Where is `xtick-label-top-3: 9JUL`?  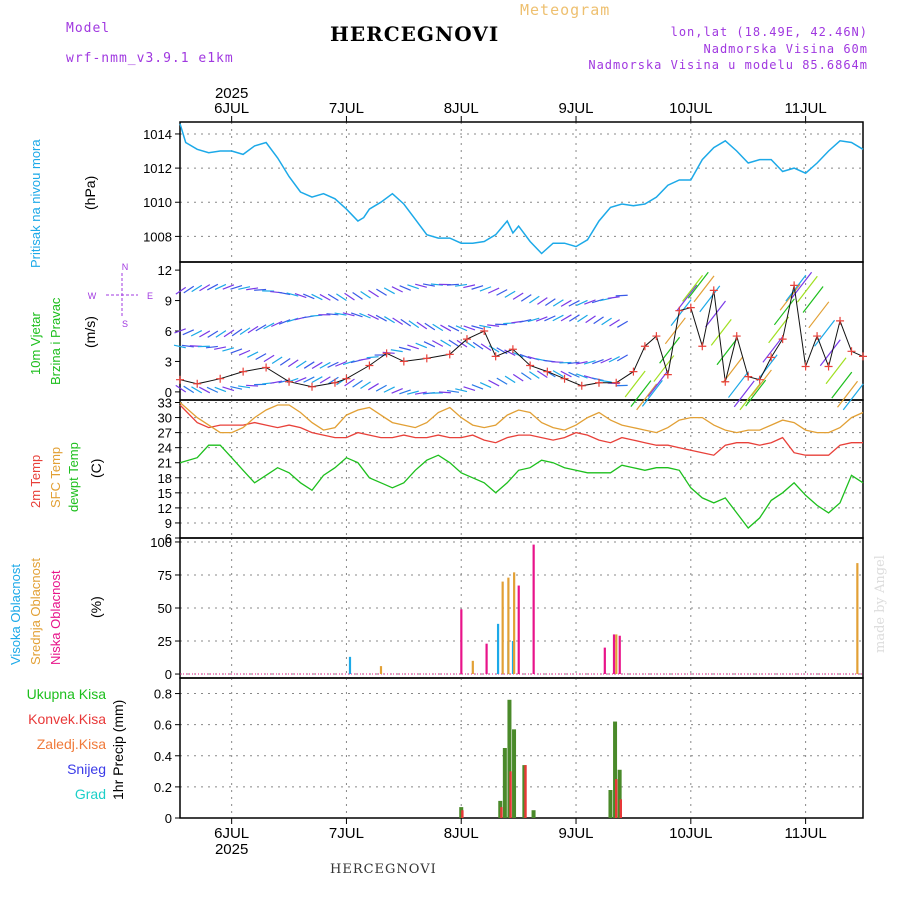 xtick-label-top-3: 9JUL is located at coordinates (576, 108).